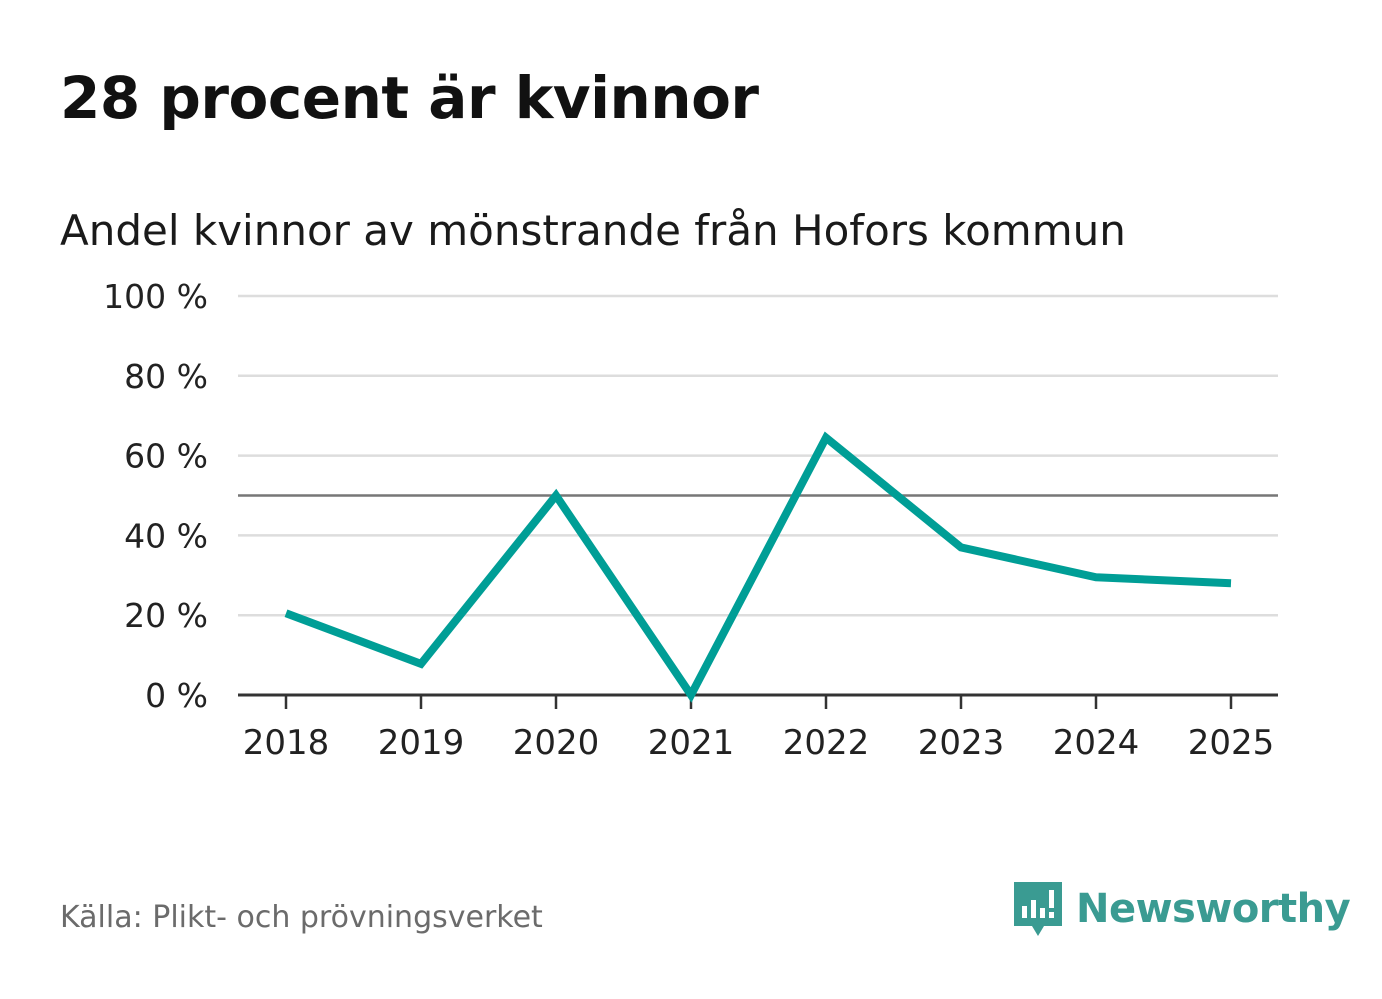 This screenshot has height=999, width=1382. I want to click on x-tick-label: 2018, so click(286, 743).